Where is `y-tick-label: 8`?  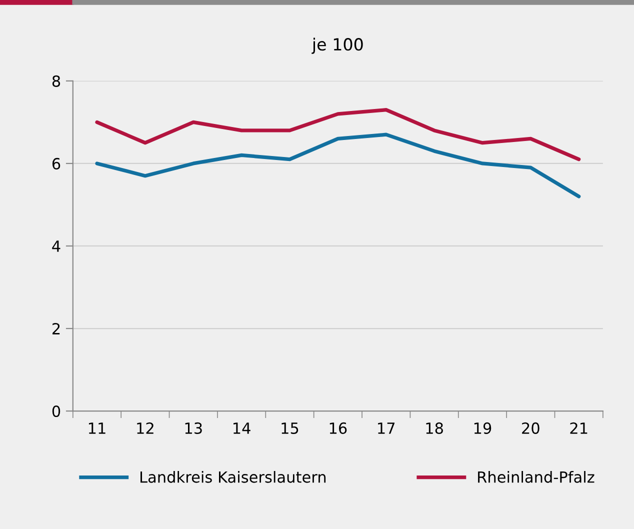 y-tick-label: 8 is located at coordinates (56, 81).